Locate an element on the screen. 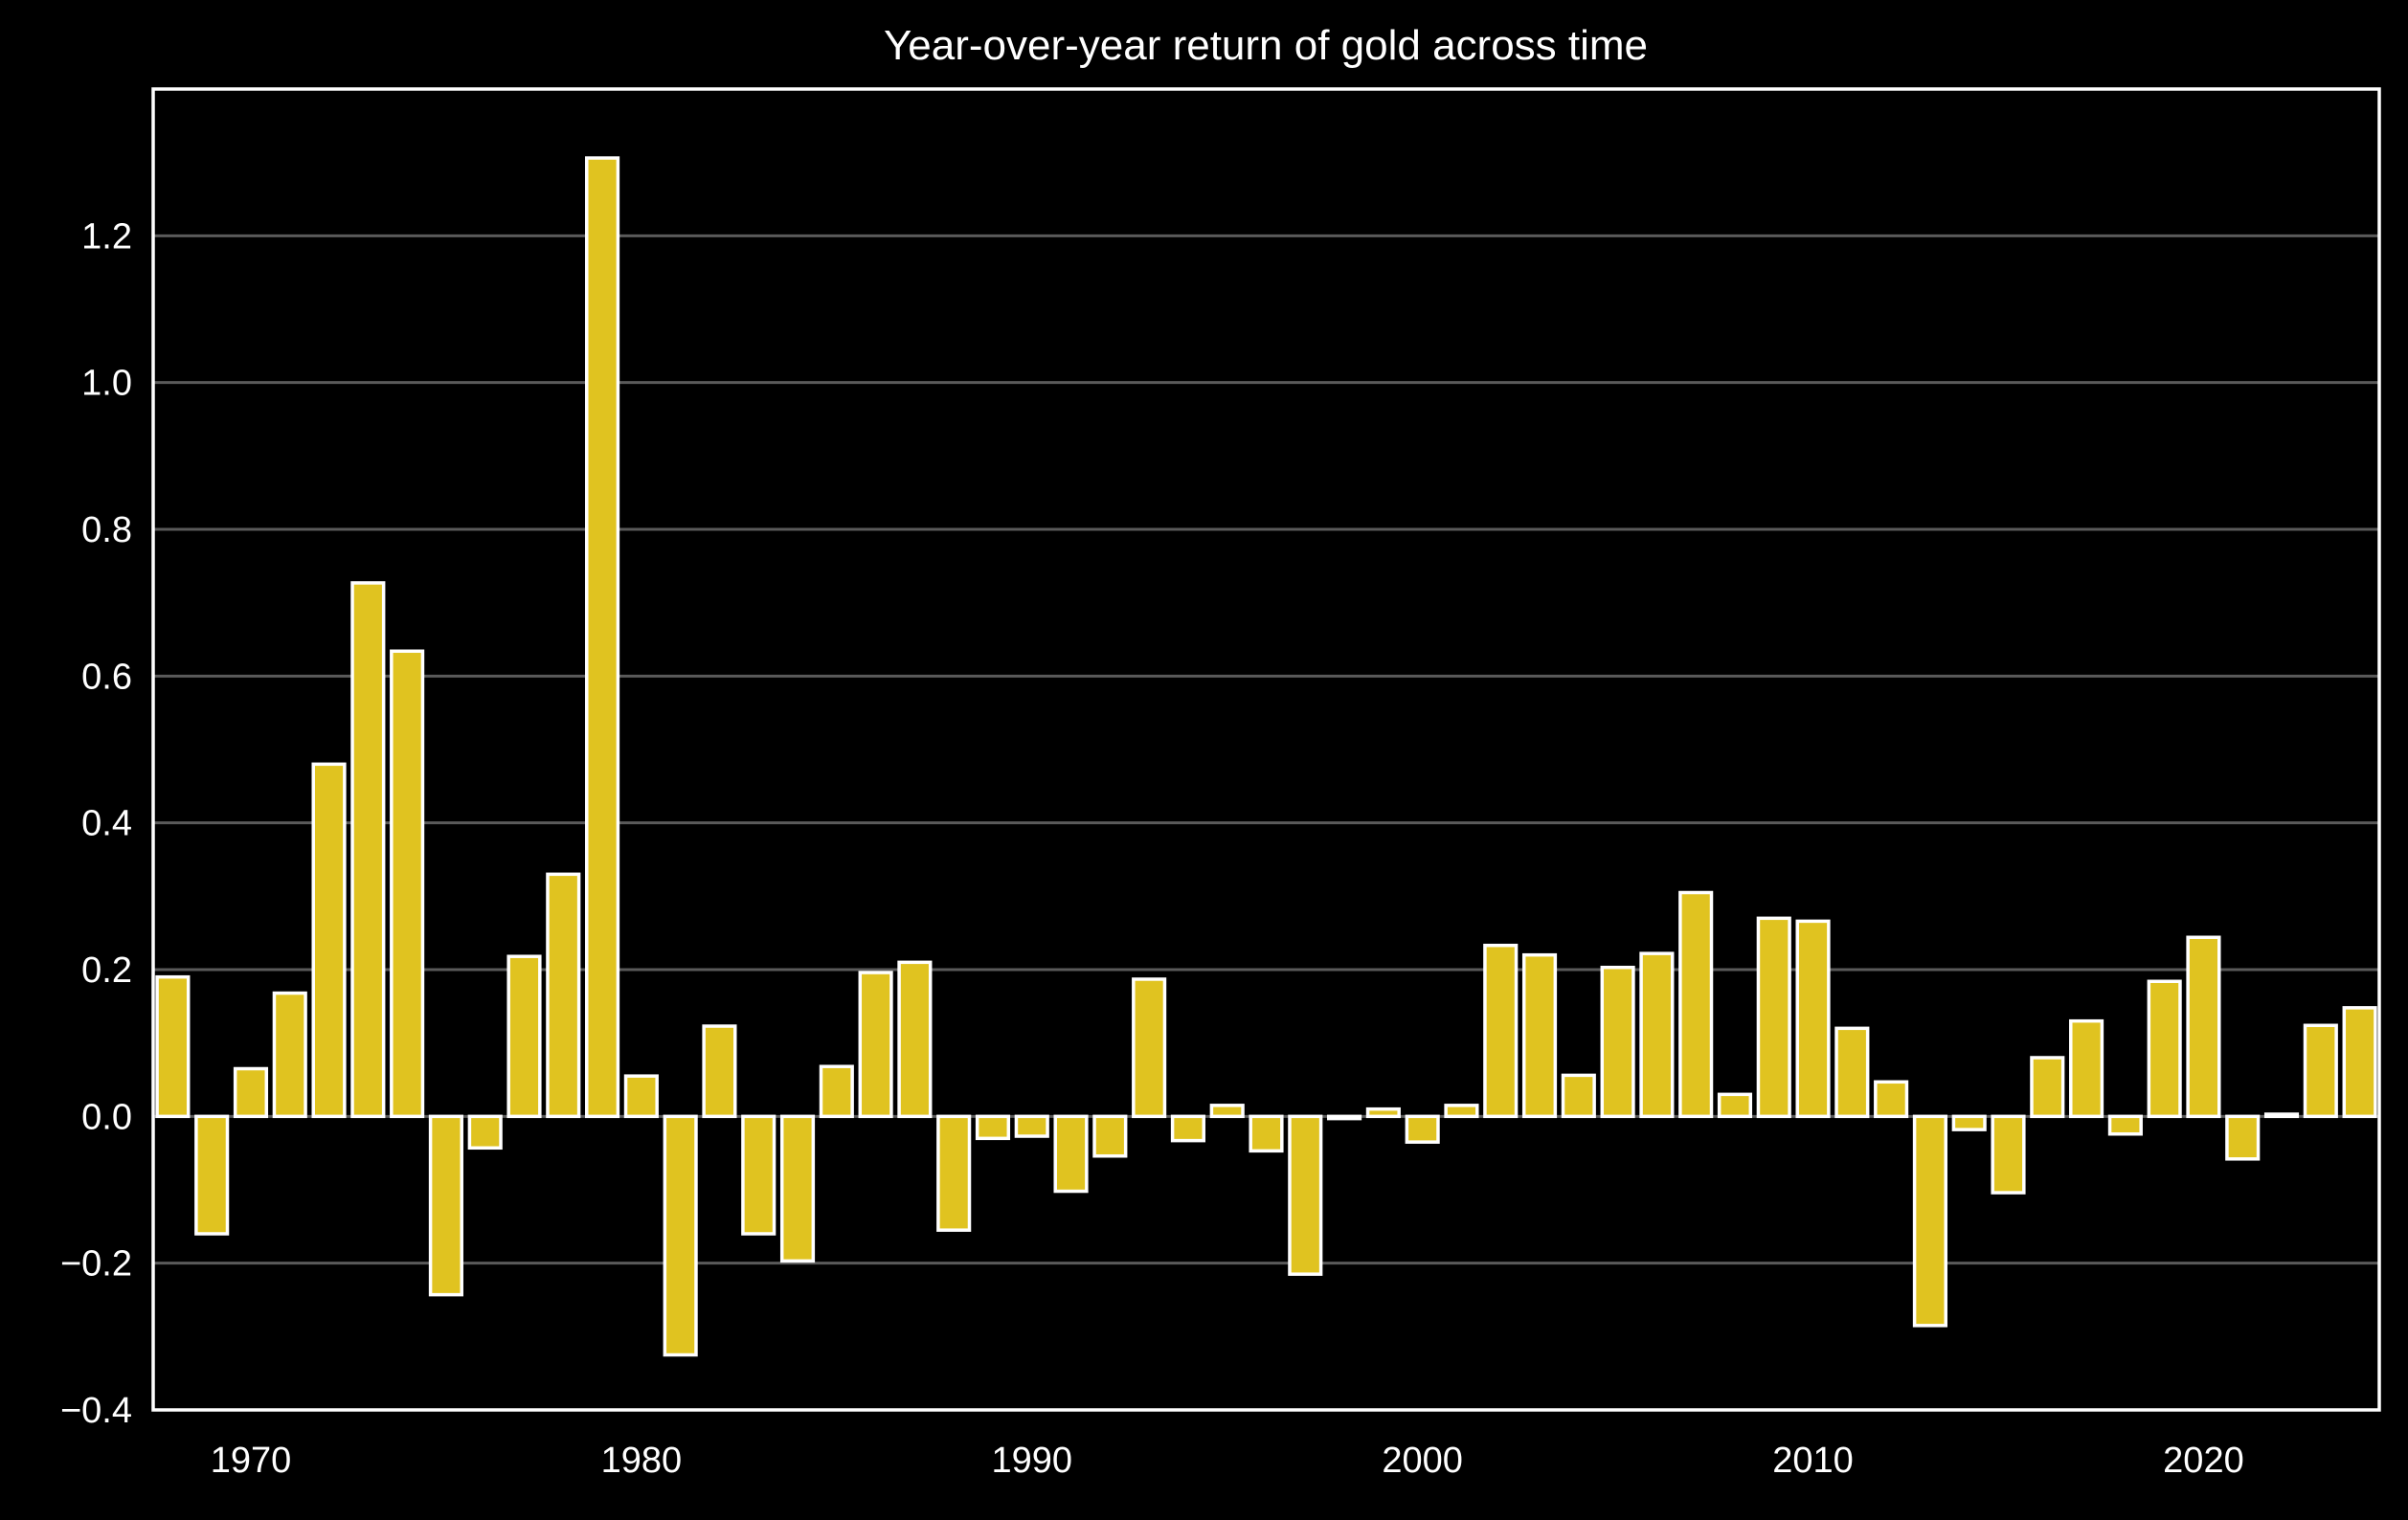 Image resolution: width=2408 pixels, height=1520 pixels. bar-1969 is located at coordinates (212, 1175).